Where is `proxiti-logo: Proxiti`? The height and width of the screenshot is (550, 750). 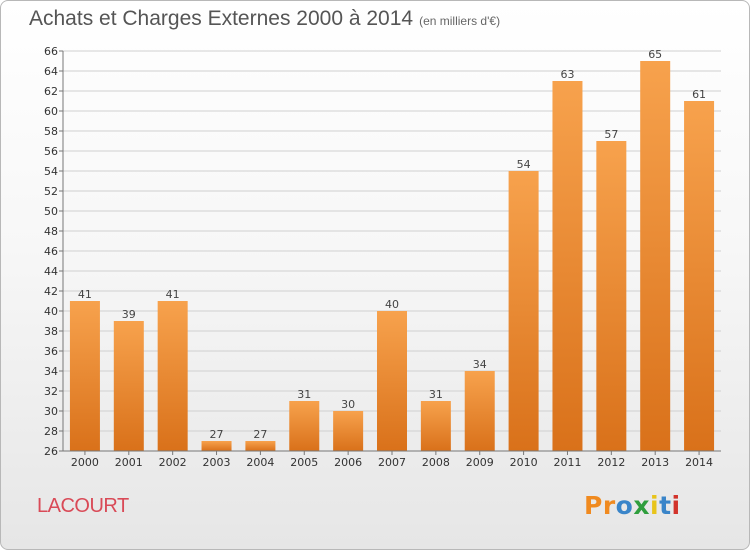 proxiti-logo: Proxiti is located at coordinates (632, 505).